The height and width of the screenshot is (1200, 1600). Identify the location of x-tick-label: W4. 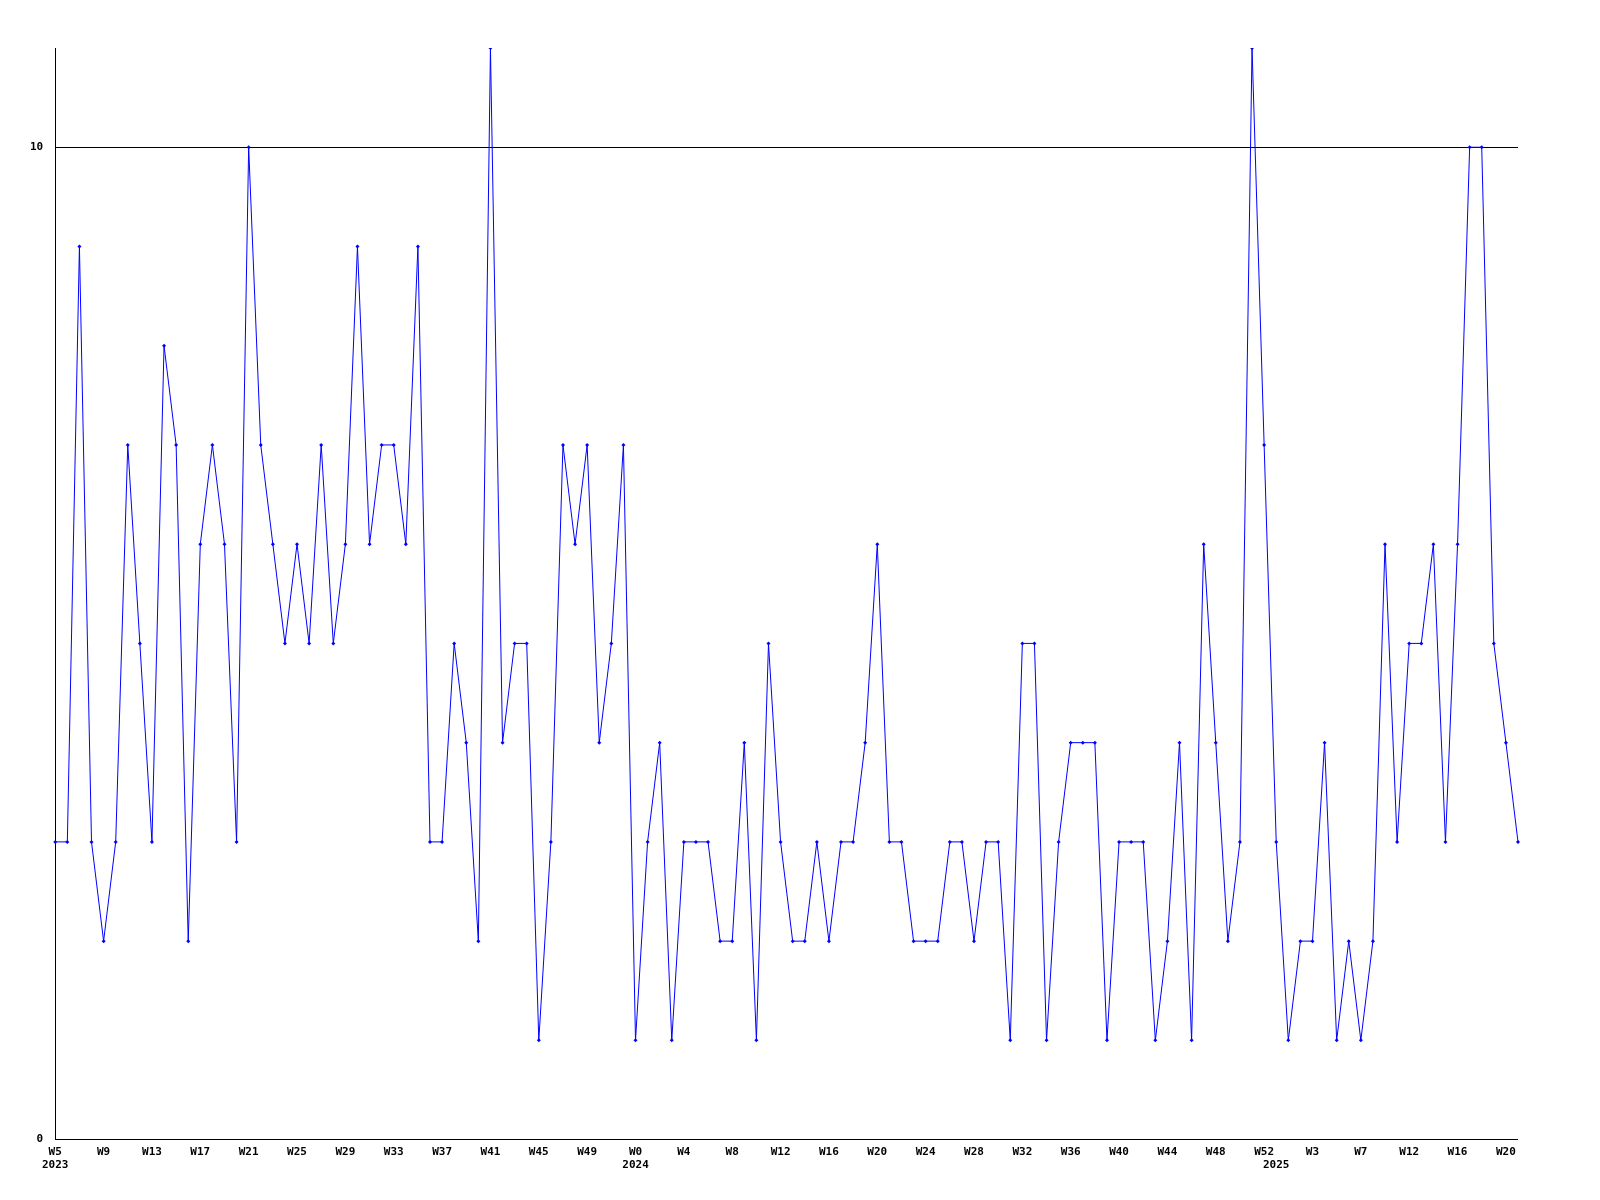
(684, 1152).